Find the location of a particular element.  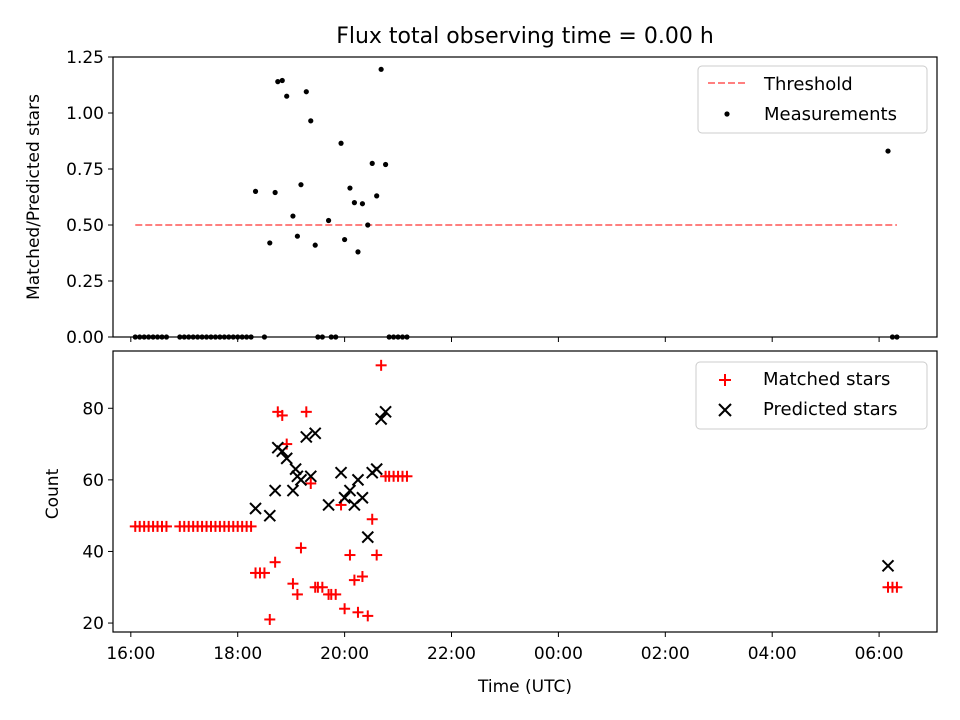

ratio-y-tick-label: 1.00 is located at coordinates (85, 114).